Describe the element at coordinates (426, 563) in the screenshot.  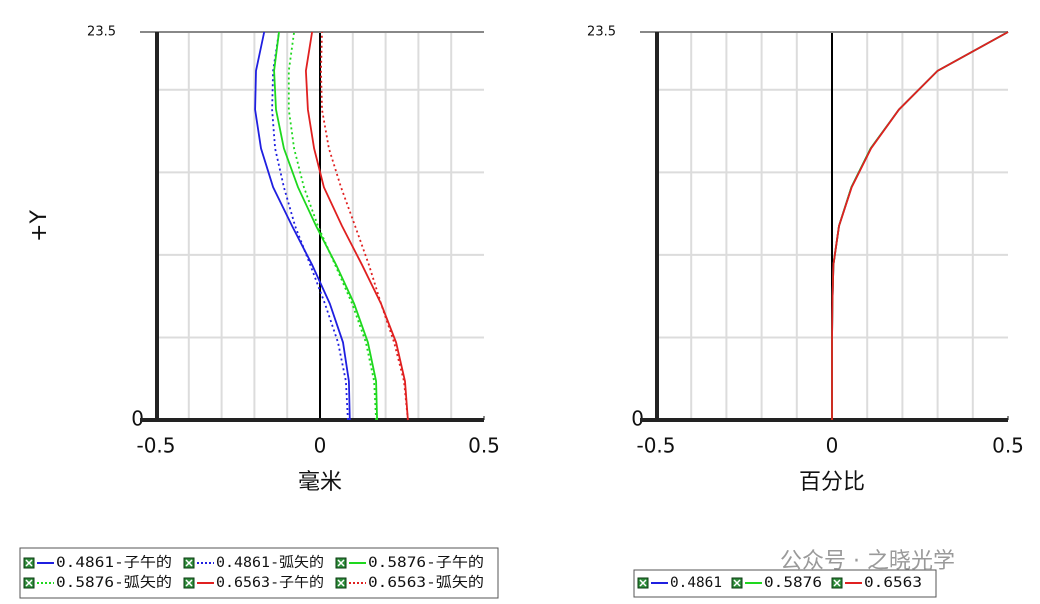
I see `legend-label: 0.5876-子午的` at that location.